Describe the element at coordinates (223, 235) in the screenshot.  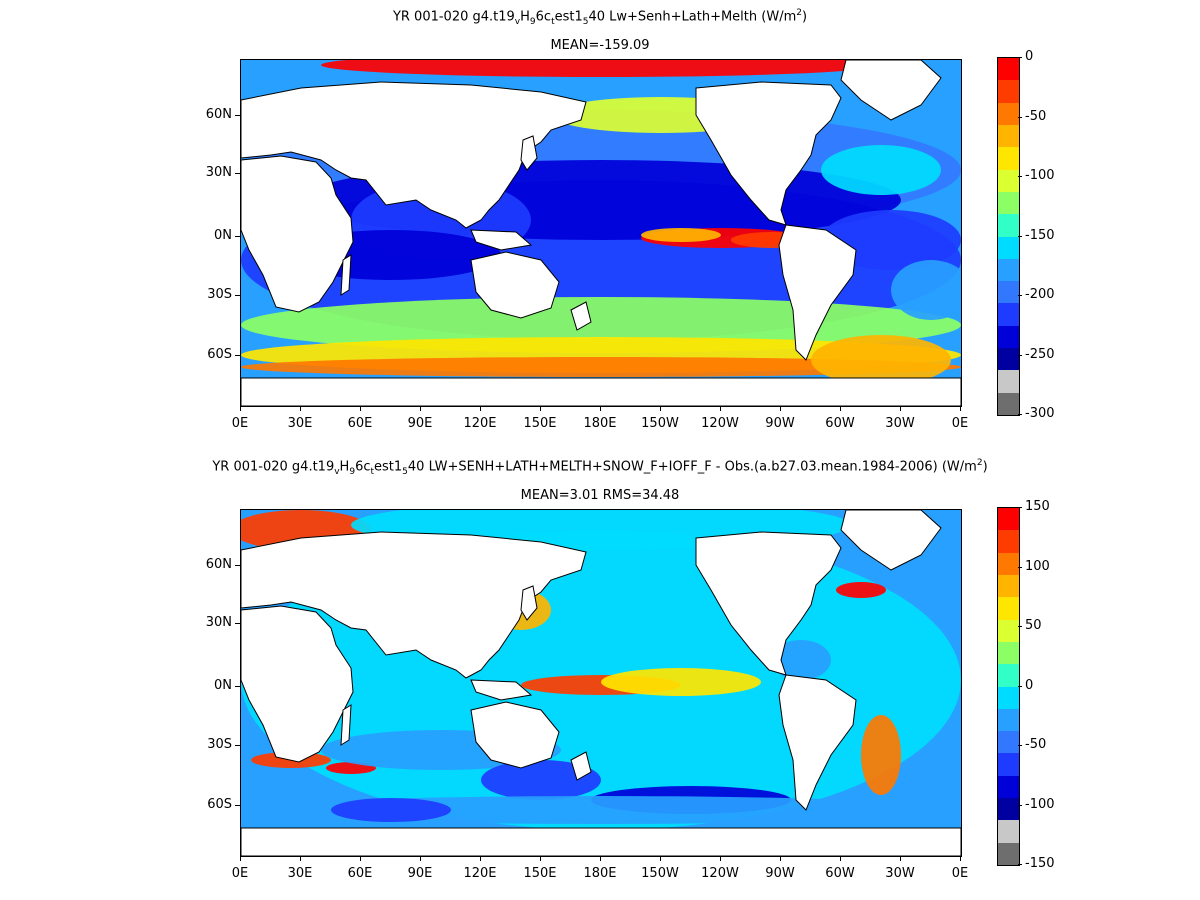
I see `lat-tick-label: 0N` at that location.